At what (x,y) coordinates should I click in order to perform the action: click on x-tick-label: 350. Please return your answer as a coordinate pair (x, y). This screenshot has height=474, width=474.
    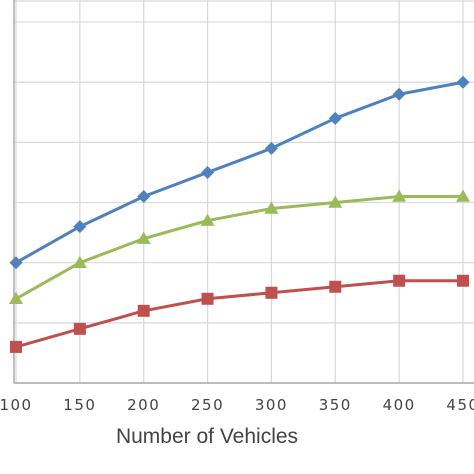
    Looking at the image, I should click on (335, 405).